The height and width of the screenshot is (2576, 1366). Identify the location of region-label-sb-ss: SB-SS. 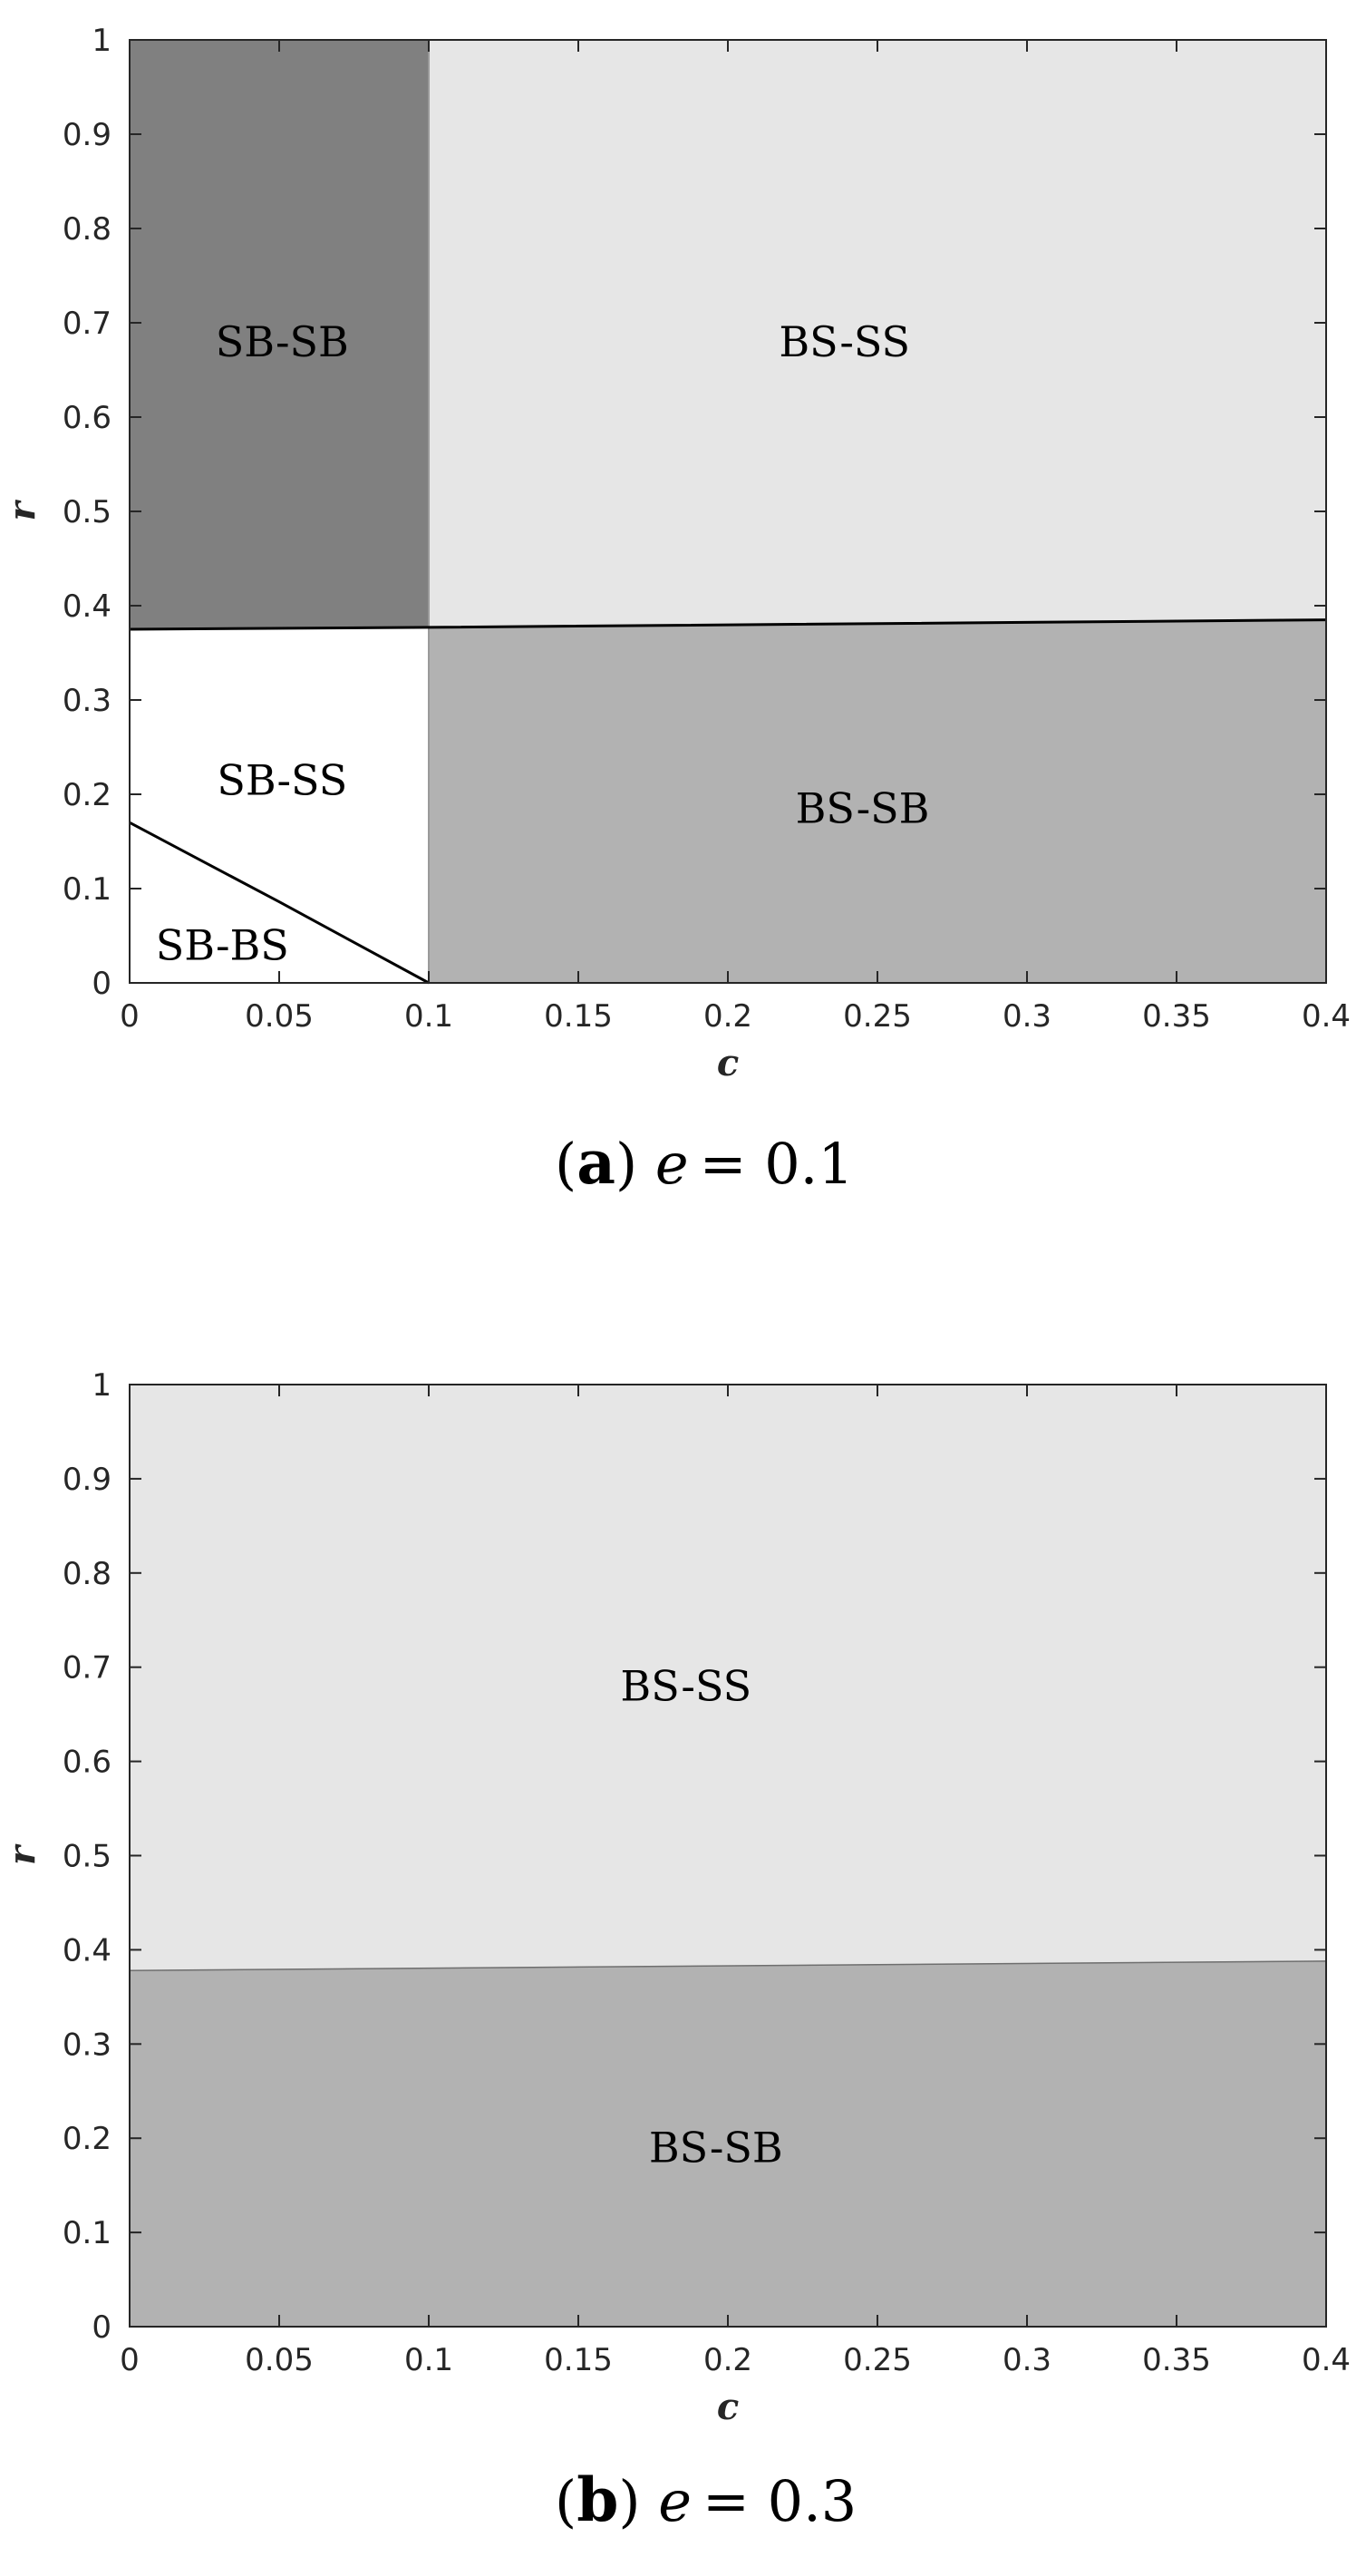
(282, 779).